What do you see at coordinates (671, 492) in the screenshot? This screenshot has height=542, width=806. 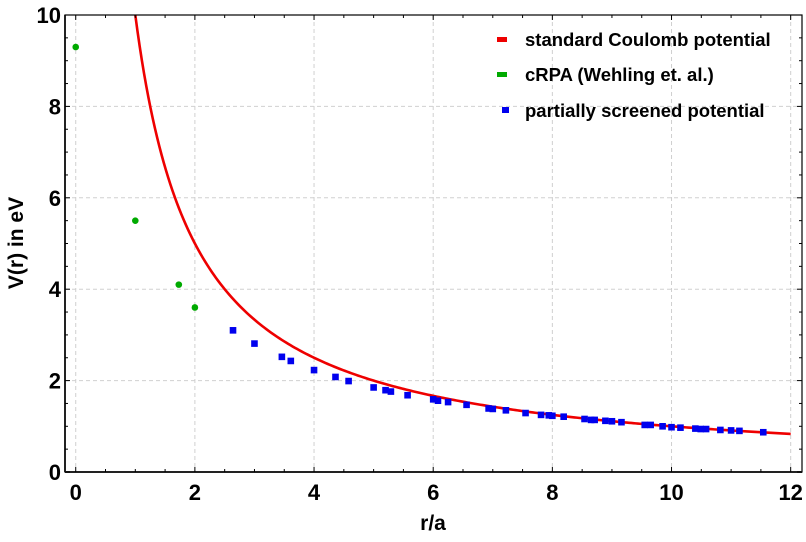 I see `x-tick-label: 10` at bounding box center [671, 492].